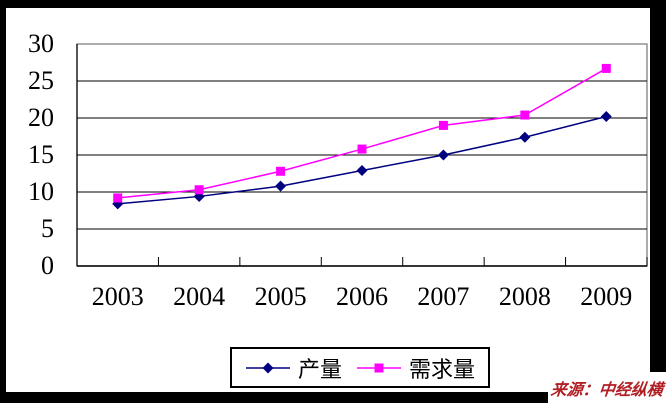 The image size is (666, 403). I want to click on line-square-marker-icon, so click(379, 367).